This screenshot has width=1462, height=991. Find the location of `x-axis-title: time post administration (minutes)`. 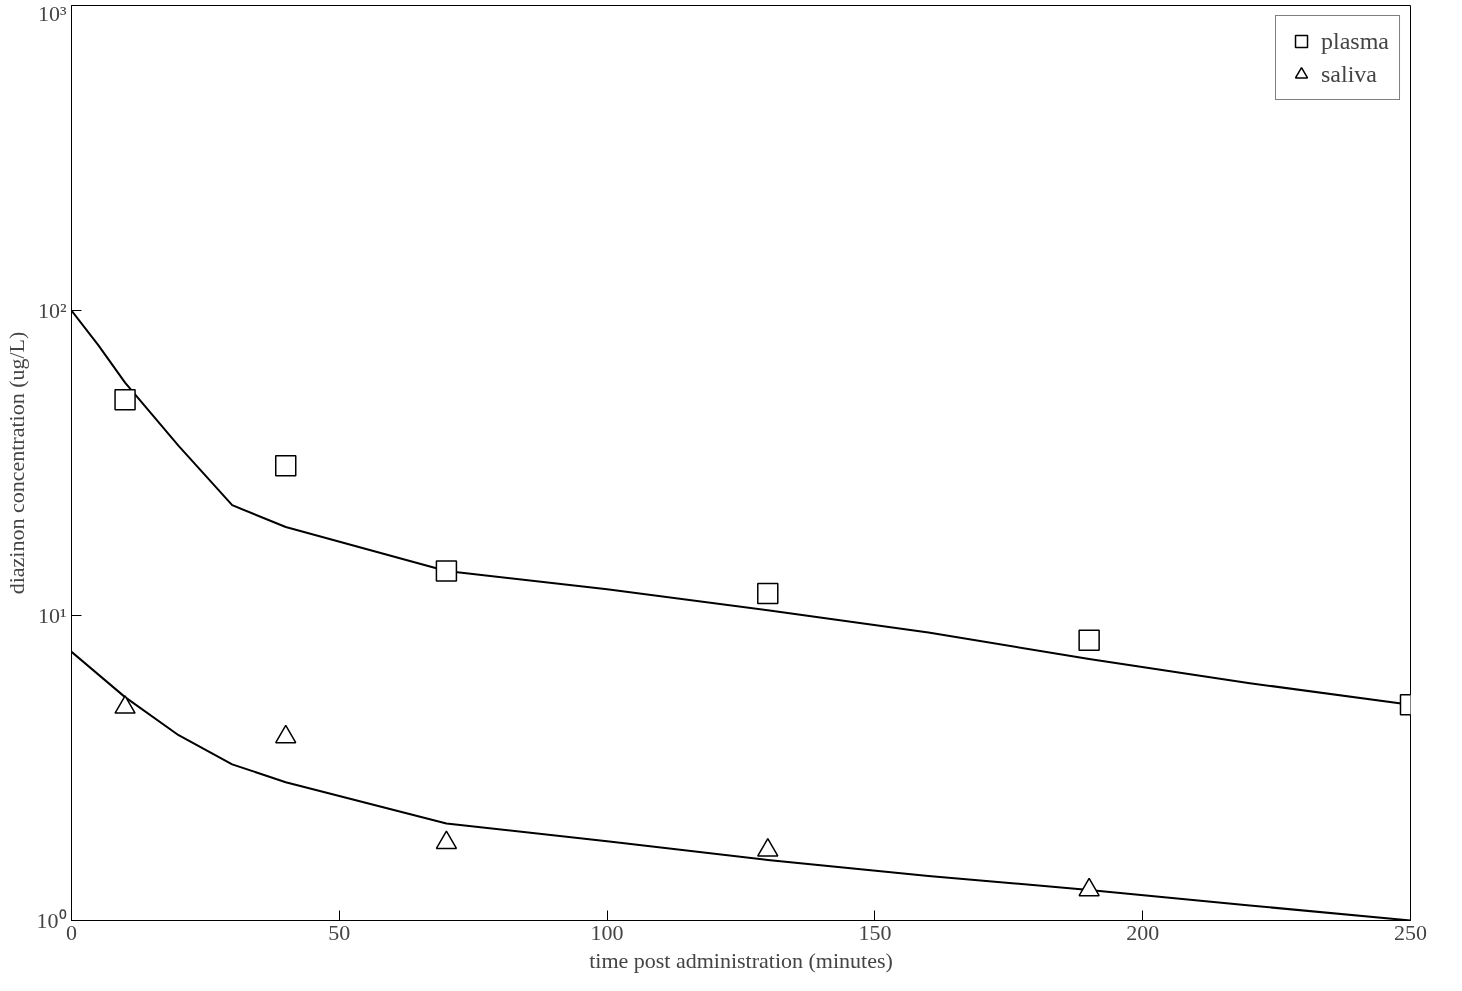

x-axis-title: time post administration (minutes) is located at coordinates (741, 960).